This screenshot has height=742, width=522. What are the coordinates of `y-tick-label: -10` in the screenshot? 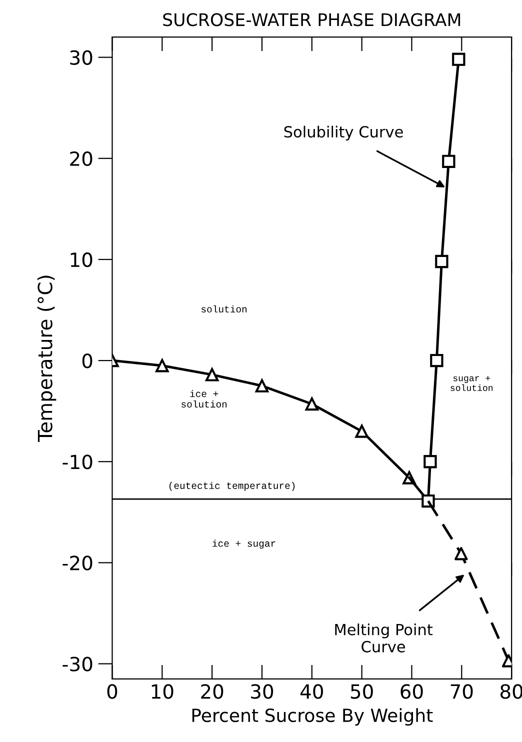 It's located at (77, 462).